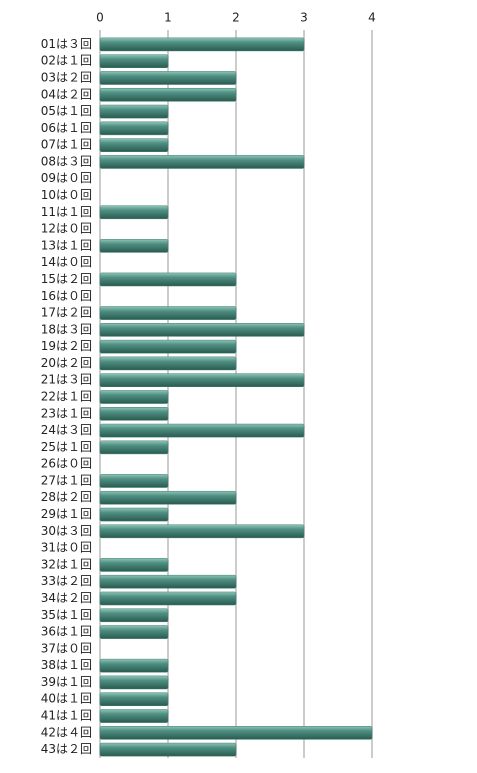 This screenshot has width=477, height=773. Describe the element at coordinates (66, 548) in the screenshot. I see `y-tick-label: 31は０回` at that location.